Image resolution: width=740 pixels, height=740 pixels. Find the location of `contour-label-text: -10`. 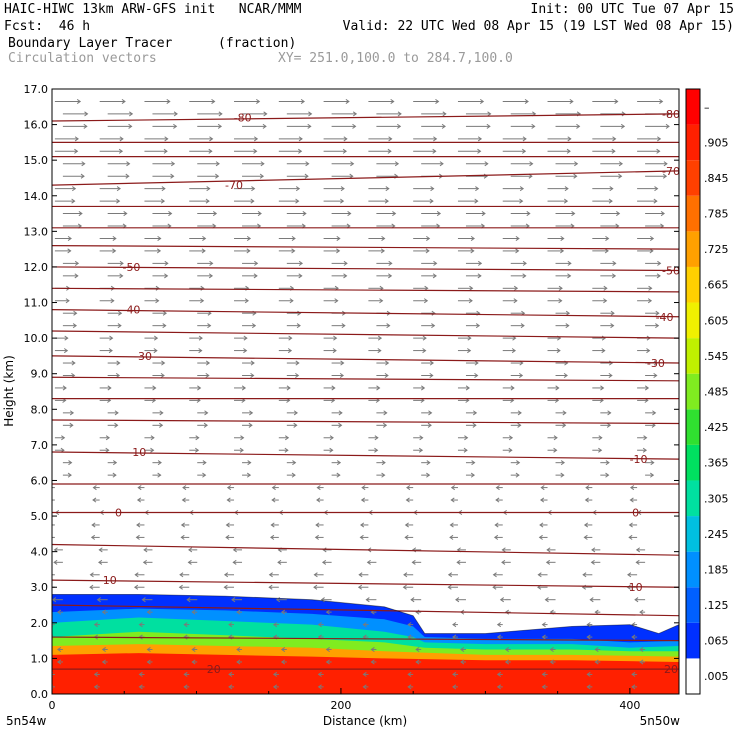

contour-label-text: -10 is located at coordinates (639, 459).